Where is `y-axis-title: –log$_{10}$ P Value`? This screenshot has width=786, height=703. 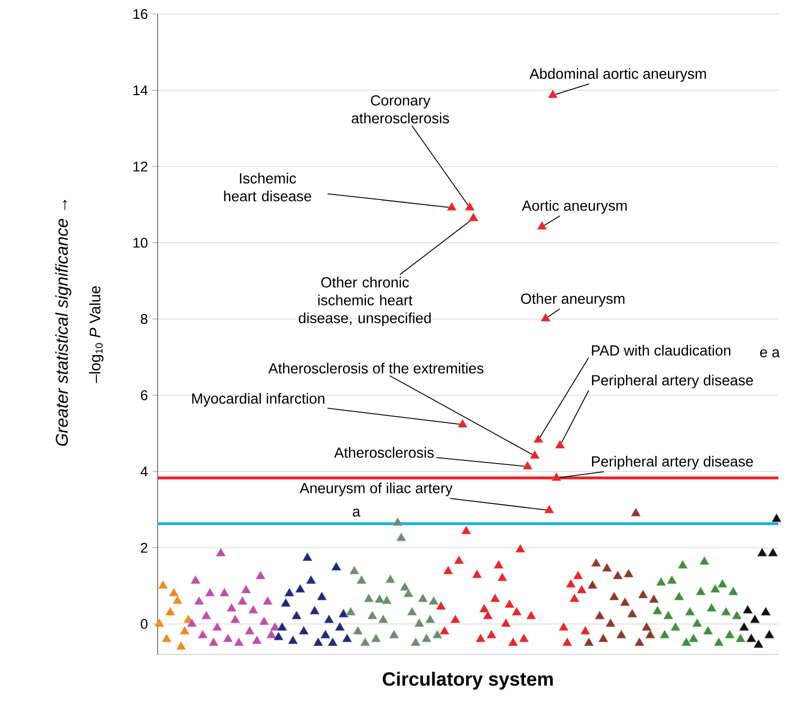
y-axis-title: –log$_{10}$ P Value is located at coordinates (96, 335).